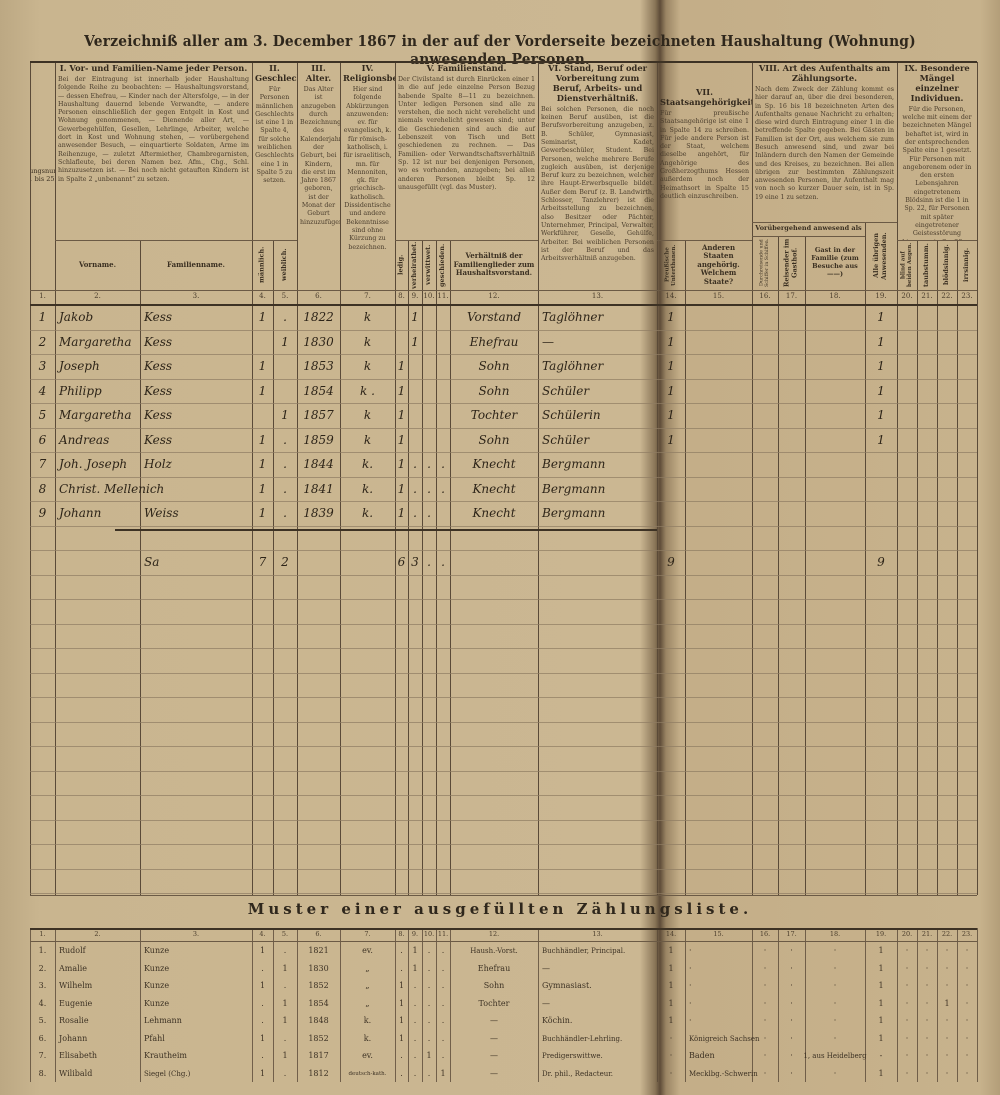  I want to click on sample-cell: Sohn, so click(494, 986).